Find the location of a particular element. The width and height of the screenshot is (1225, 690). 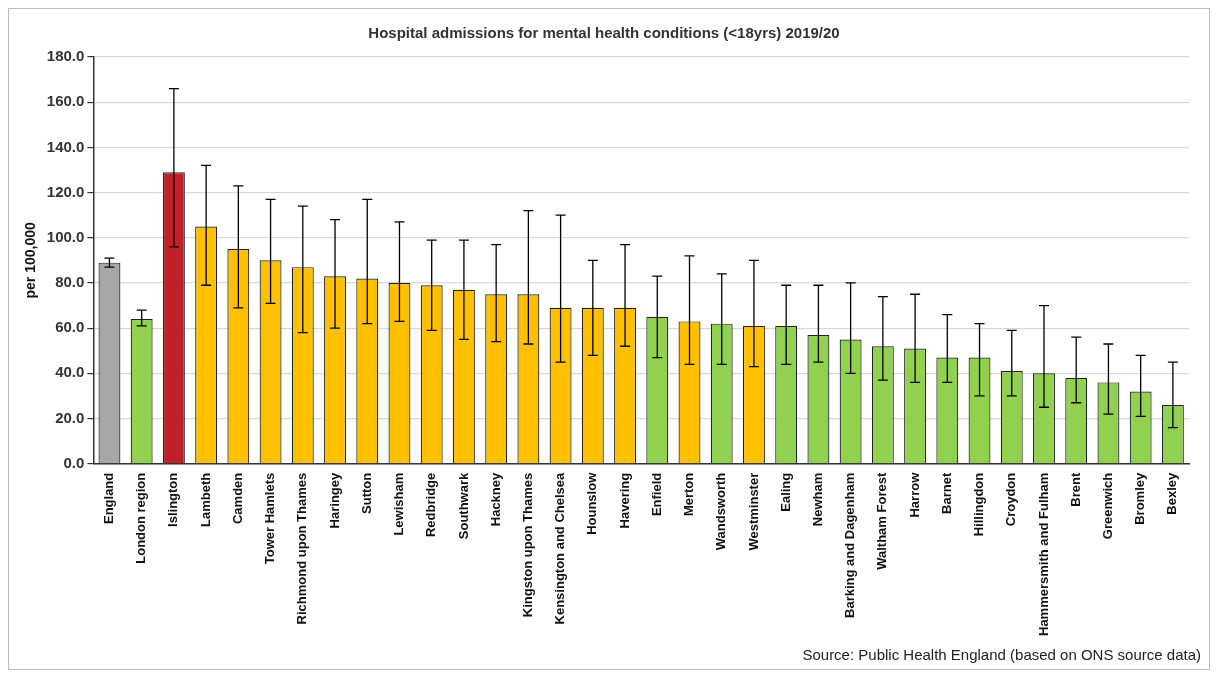

x-tick-label: Ealing is located at coordinates (785, 492).